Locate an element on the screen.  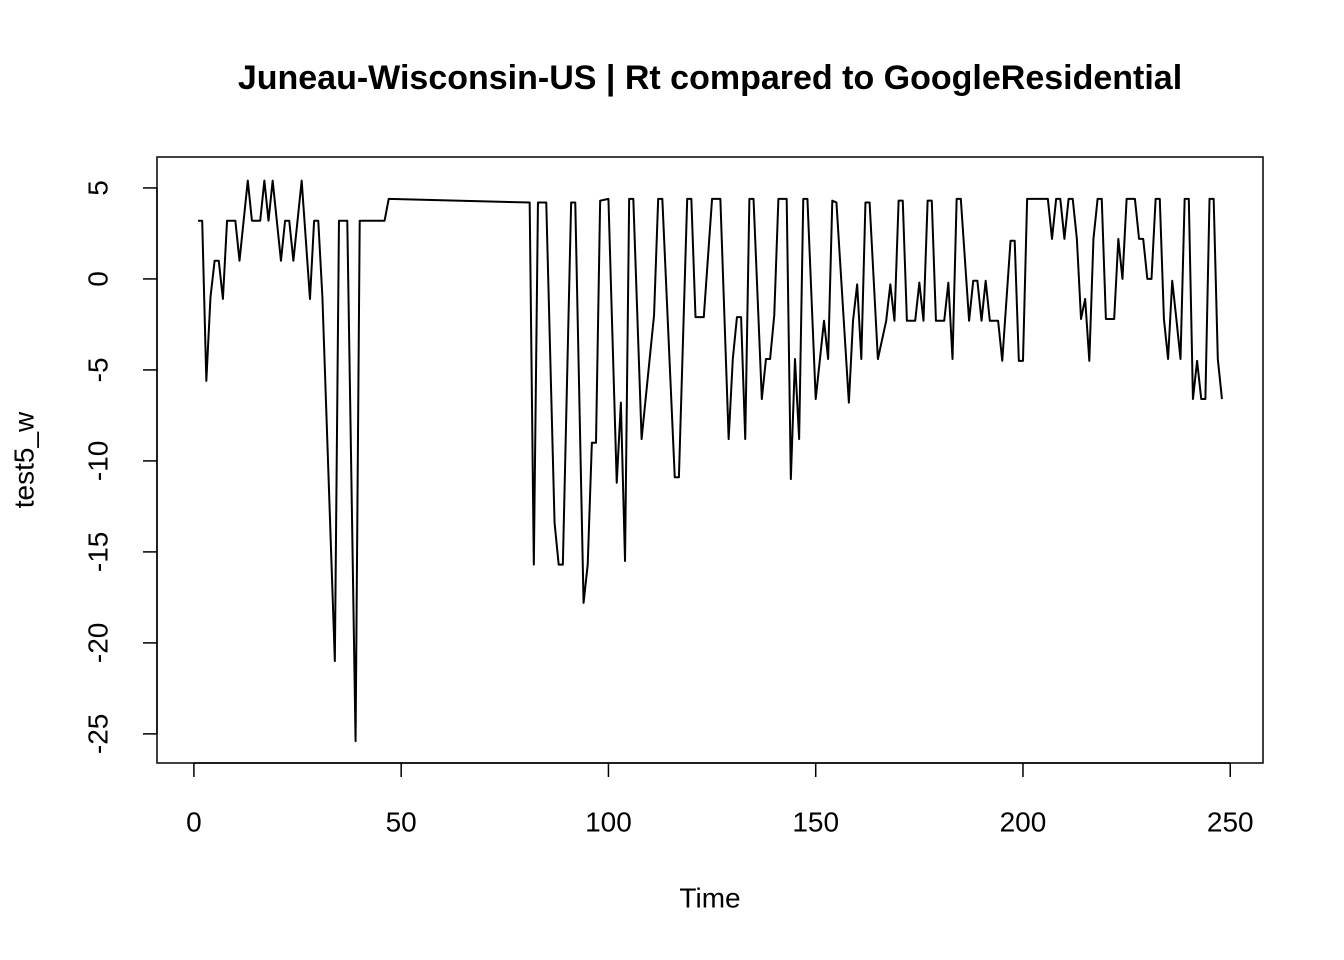
y-tick-label: -10 is located at coordinates (97, 461).